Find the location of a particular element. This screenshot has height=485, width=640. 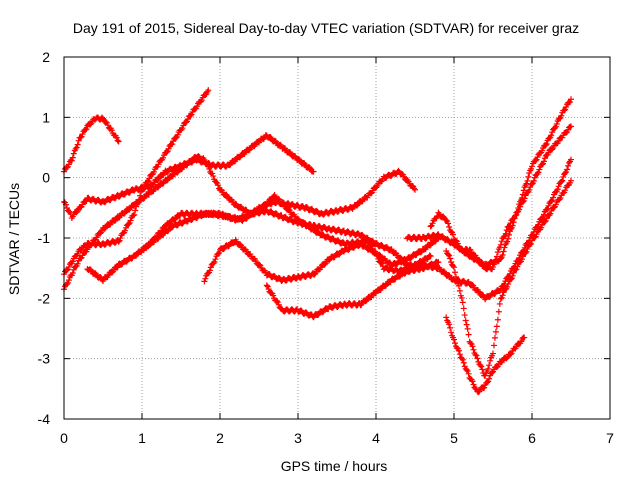

y-tick-label: -3 is located at coordinates (44, 359).